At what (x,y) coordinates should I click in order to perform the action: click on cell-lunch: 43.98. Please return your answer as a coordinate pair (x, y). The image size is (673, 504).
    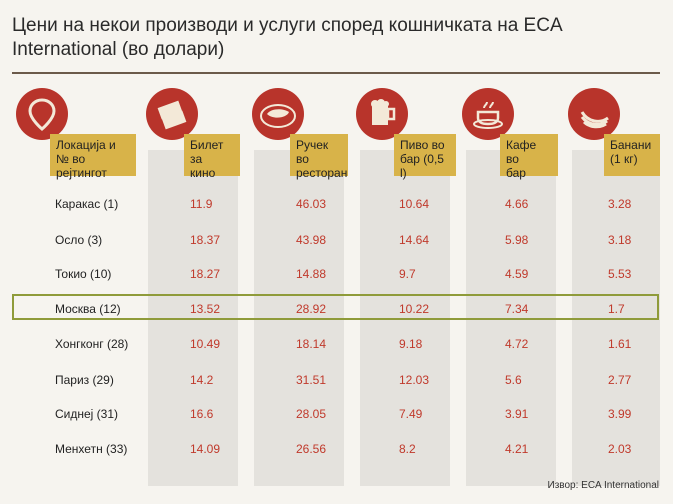
    Looking at the image, I should click on (311, 240).